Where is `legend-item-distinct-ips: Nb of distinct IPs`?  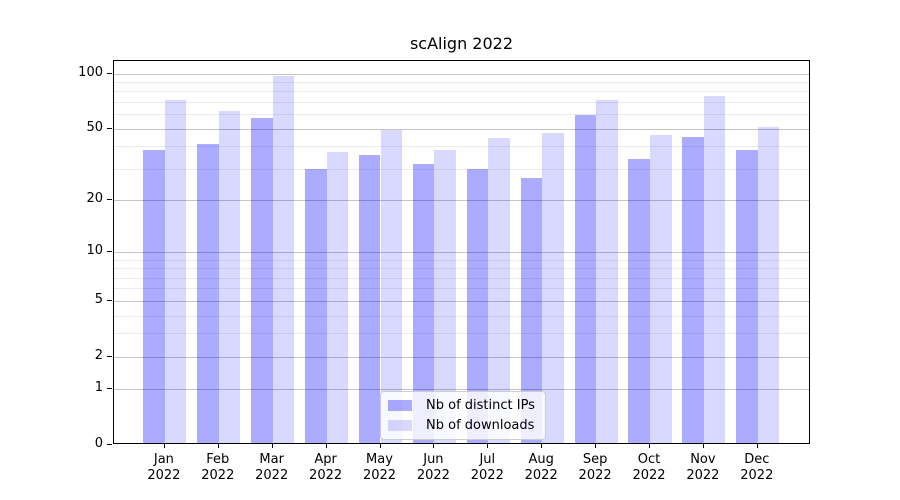
legend-item-distinct-ips: Nb of distinct IPs is located at coordinates (461, 405).